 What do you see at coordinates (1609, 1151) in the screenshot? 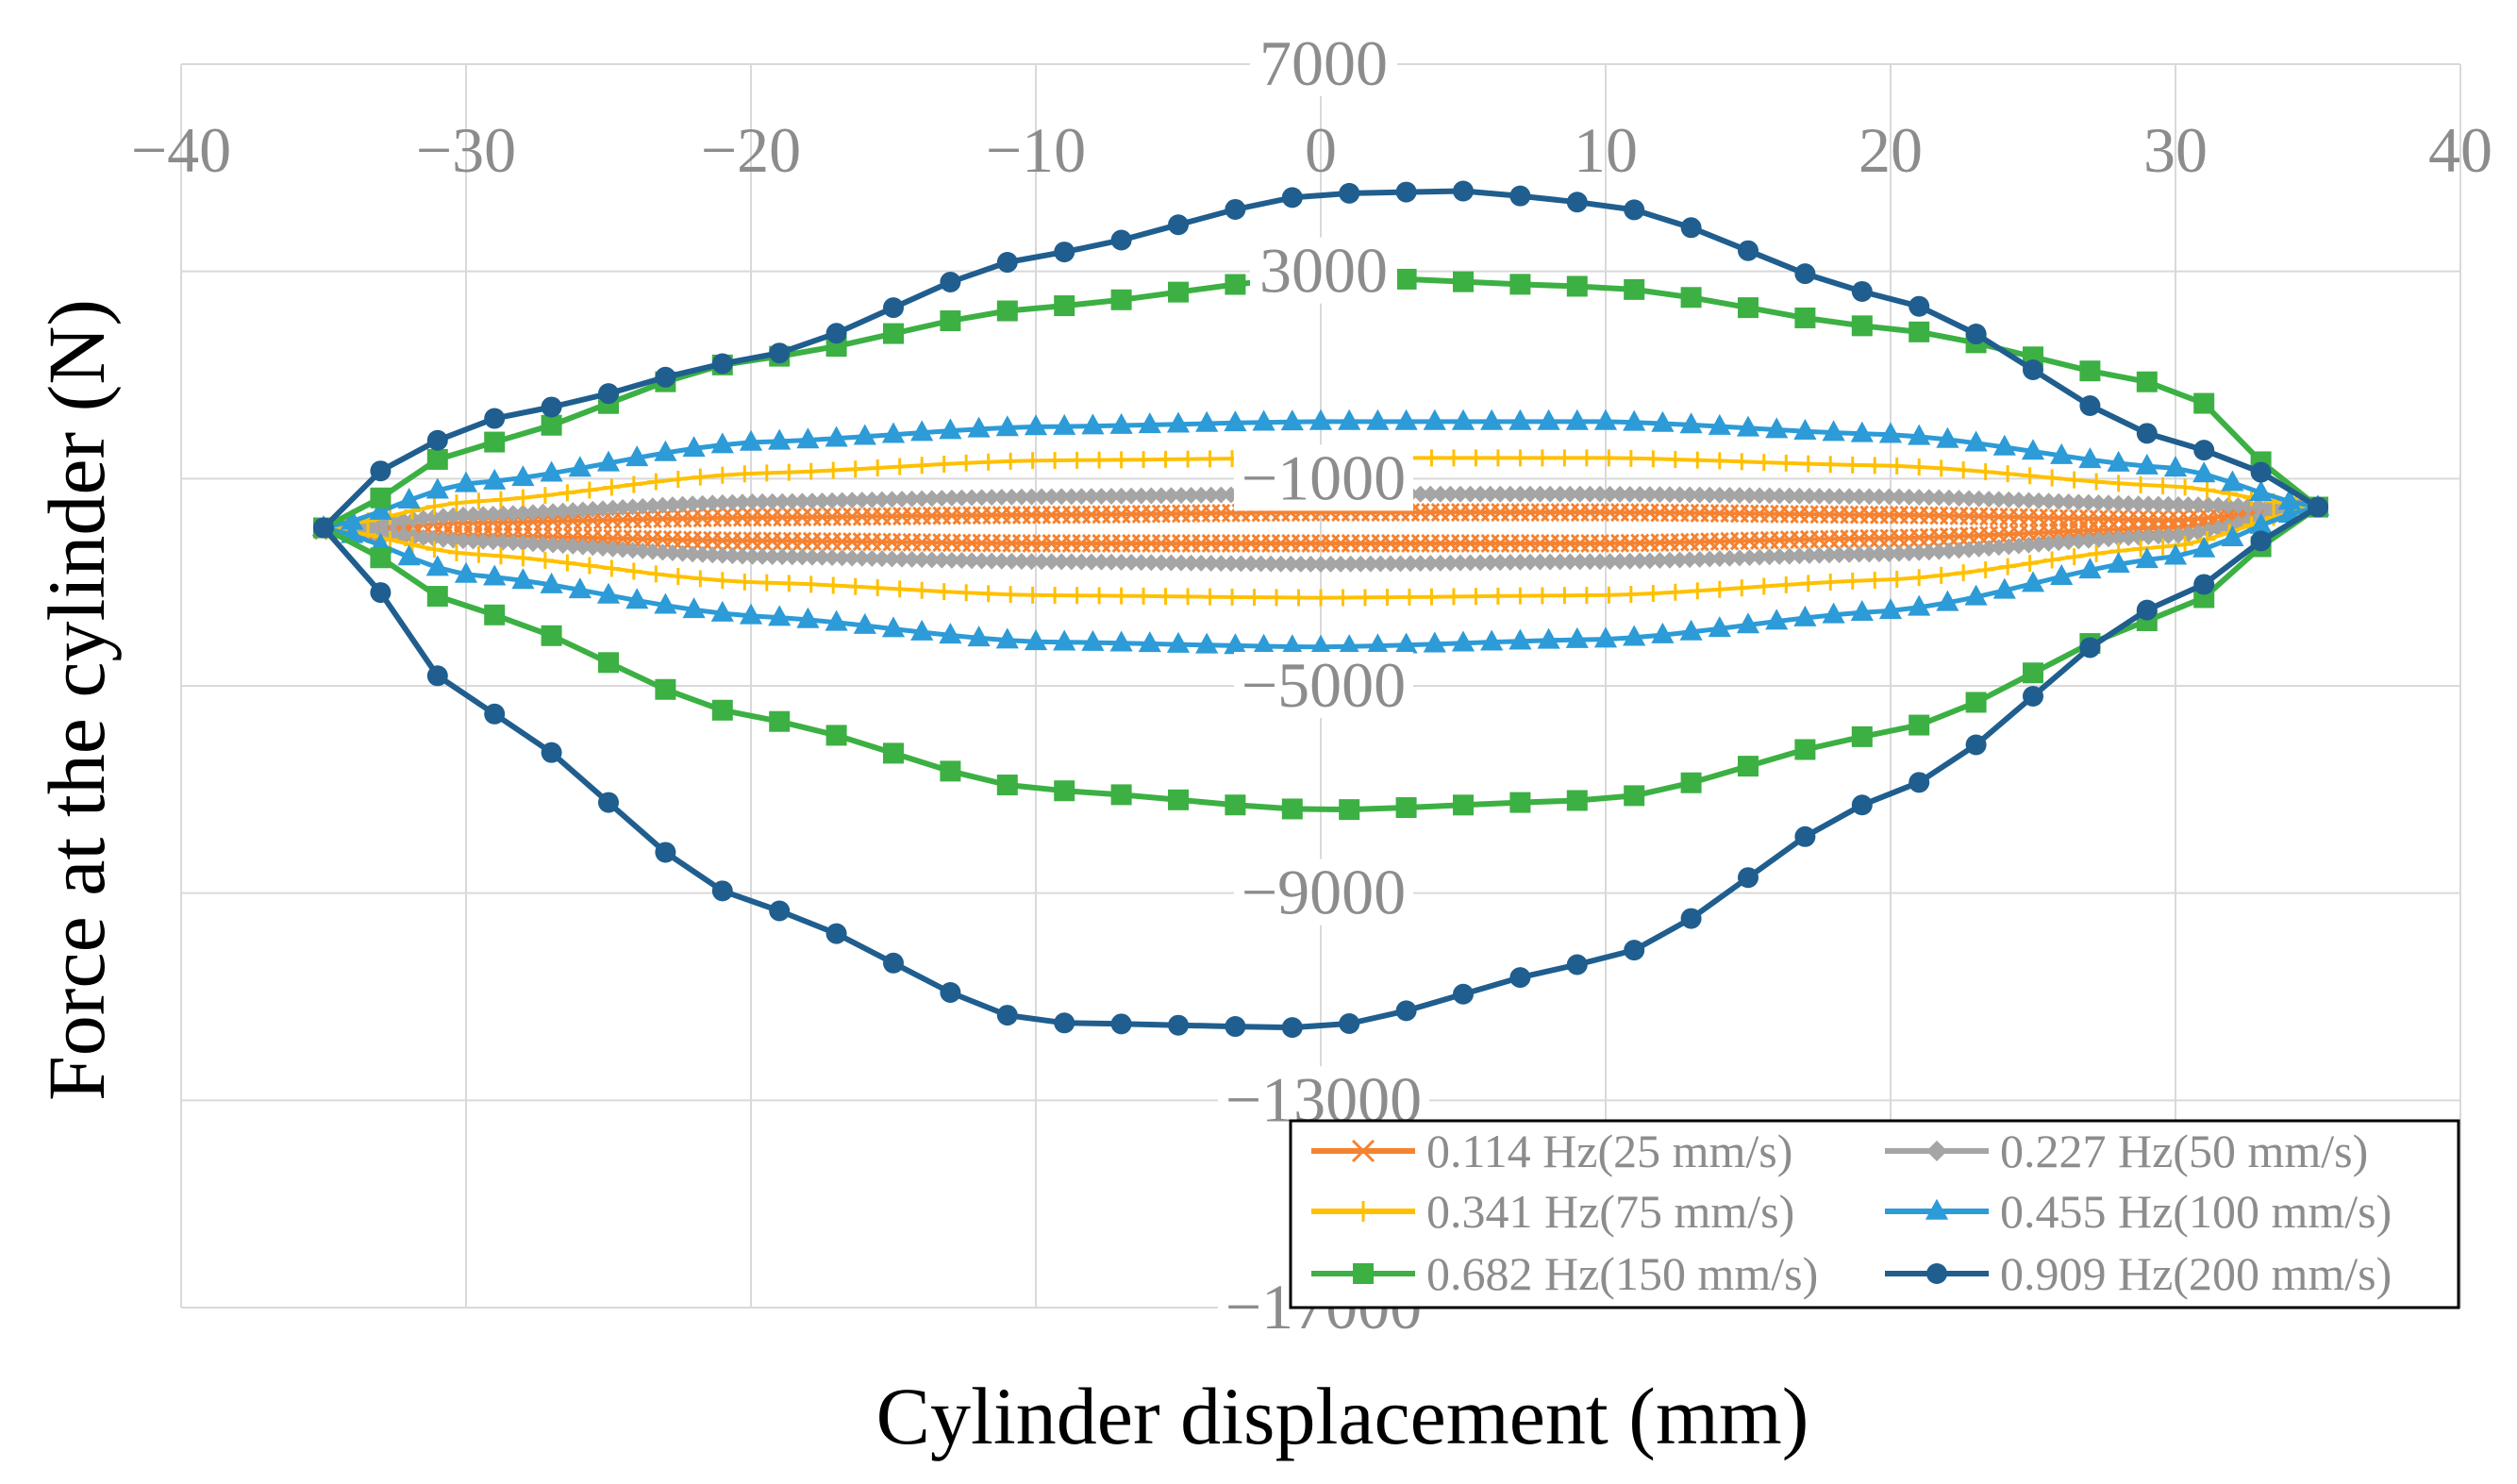
I see `legend-label: 0.114 Hz(25 mm/s)` at bounding box center [1609, 1151].